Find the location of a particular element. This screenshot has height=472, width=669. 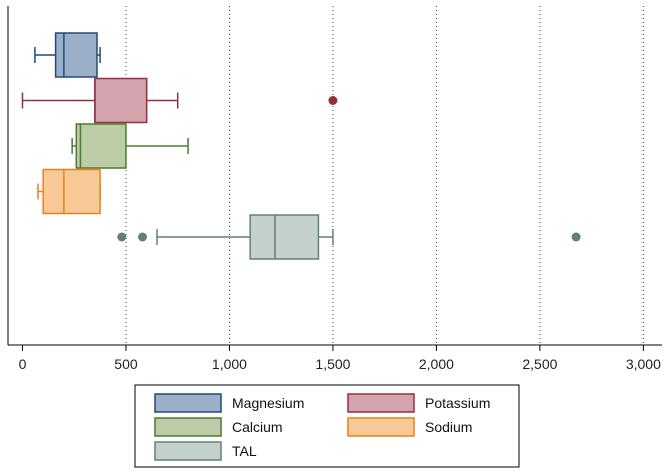

x-axis-ticks: 0 500 1,000 1,500 2,000 2,500 3,000 is located at coordinates (340, 358).